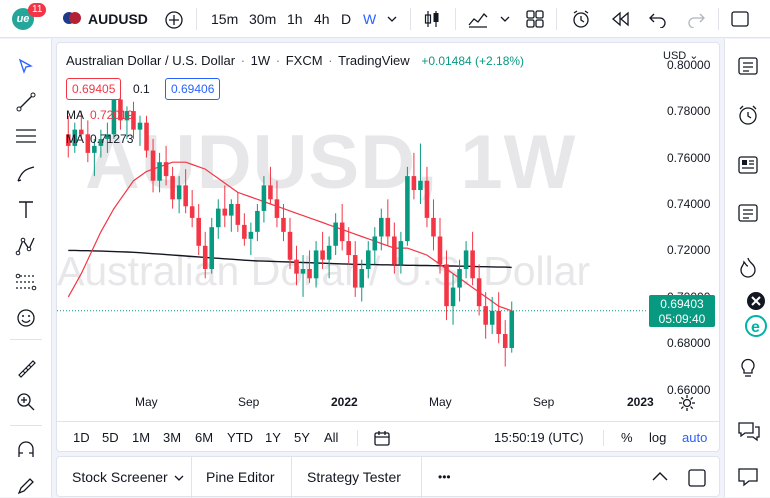  What do you see at coordinates (344, 402) in the screenshot?
I see `time-tick-label: 2022` at bounding box center [344, 402].